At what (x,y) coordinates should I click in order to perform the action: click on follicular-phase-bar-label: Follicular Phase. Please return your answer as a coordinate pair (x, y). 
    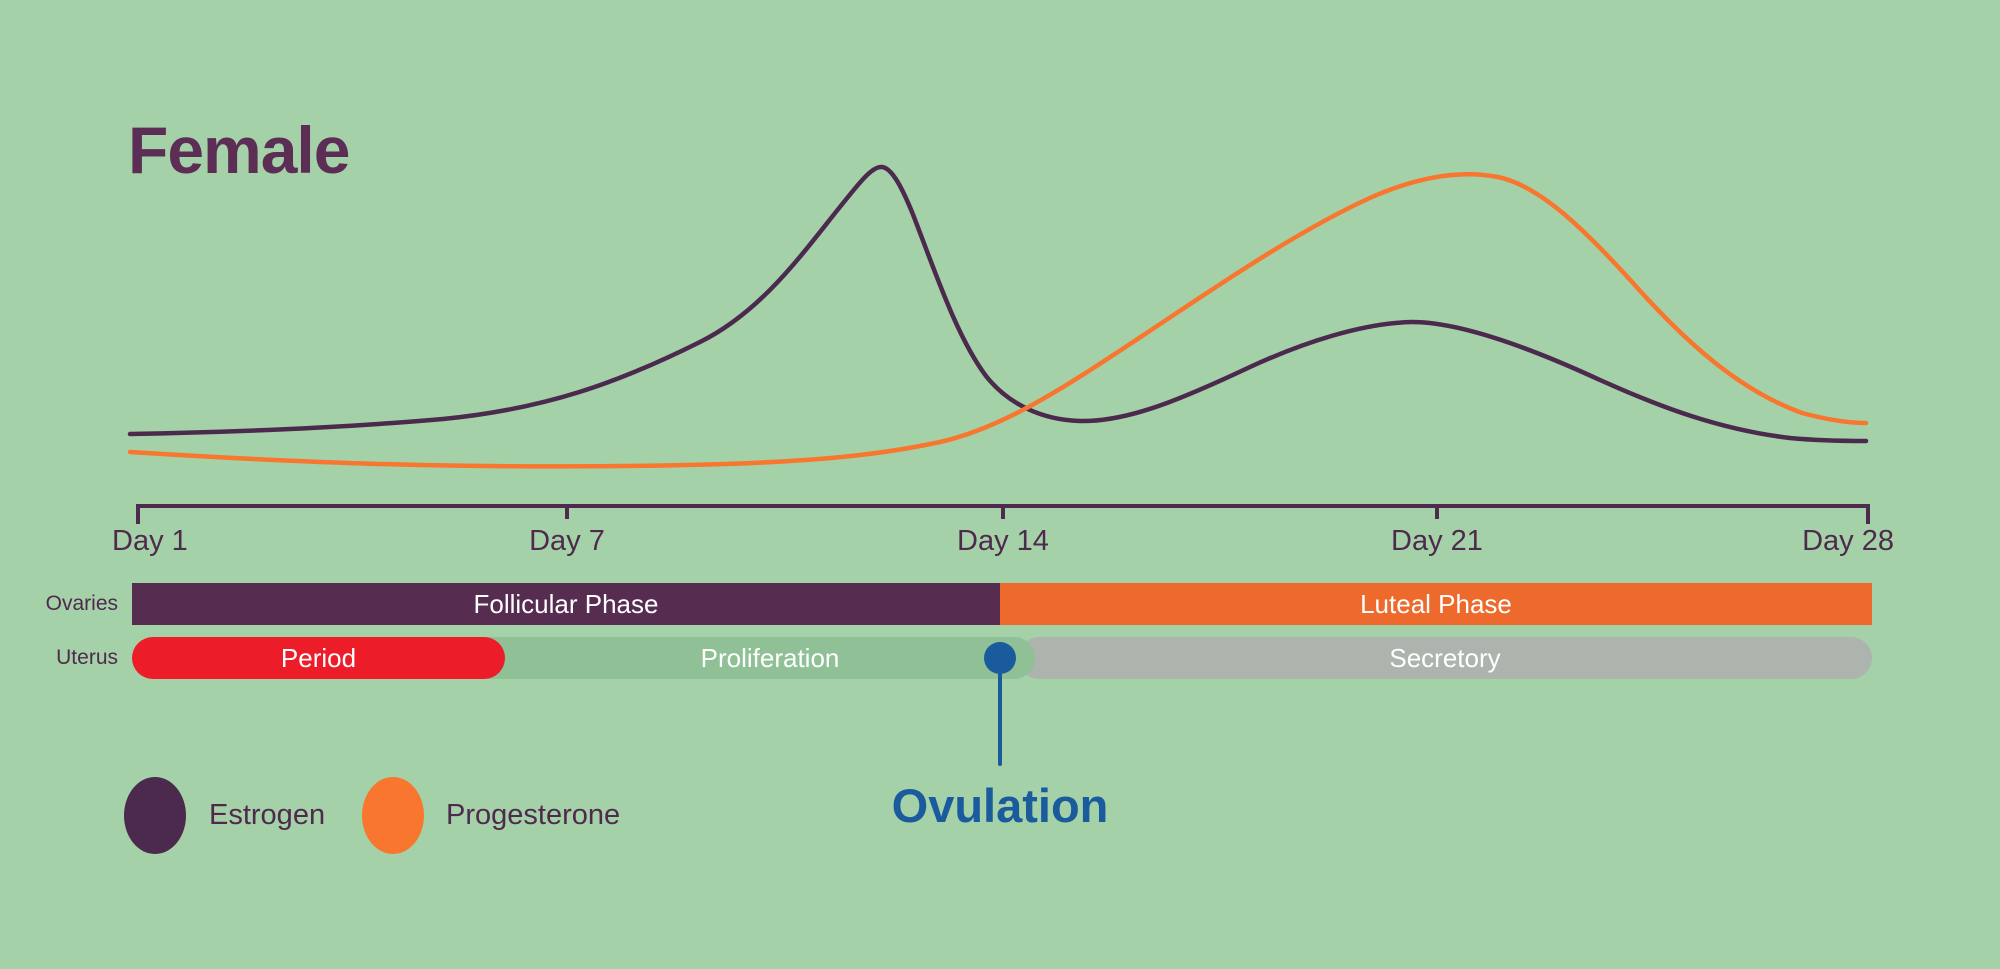
    Looking at the image, I should click on (566, 603).